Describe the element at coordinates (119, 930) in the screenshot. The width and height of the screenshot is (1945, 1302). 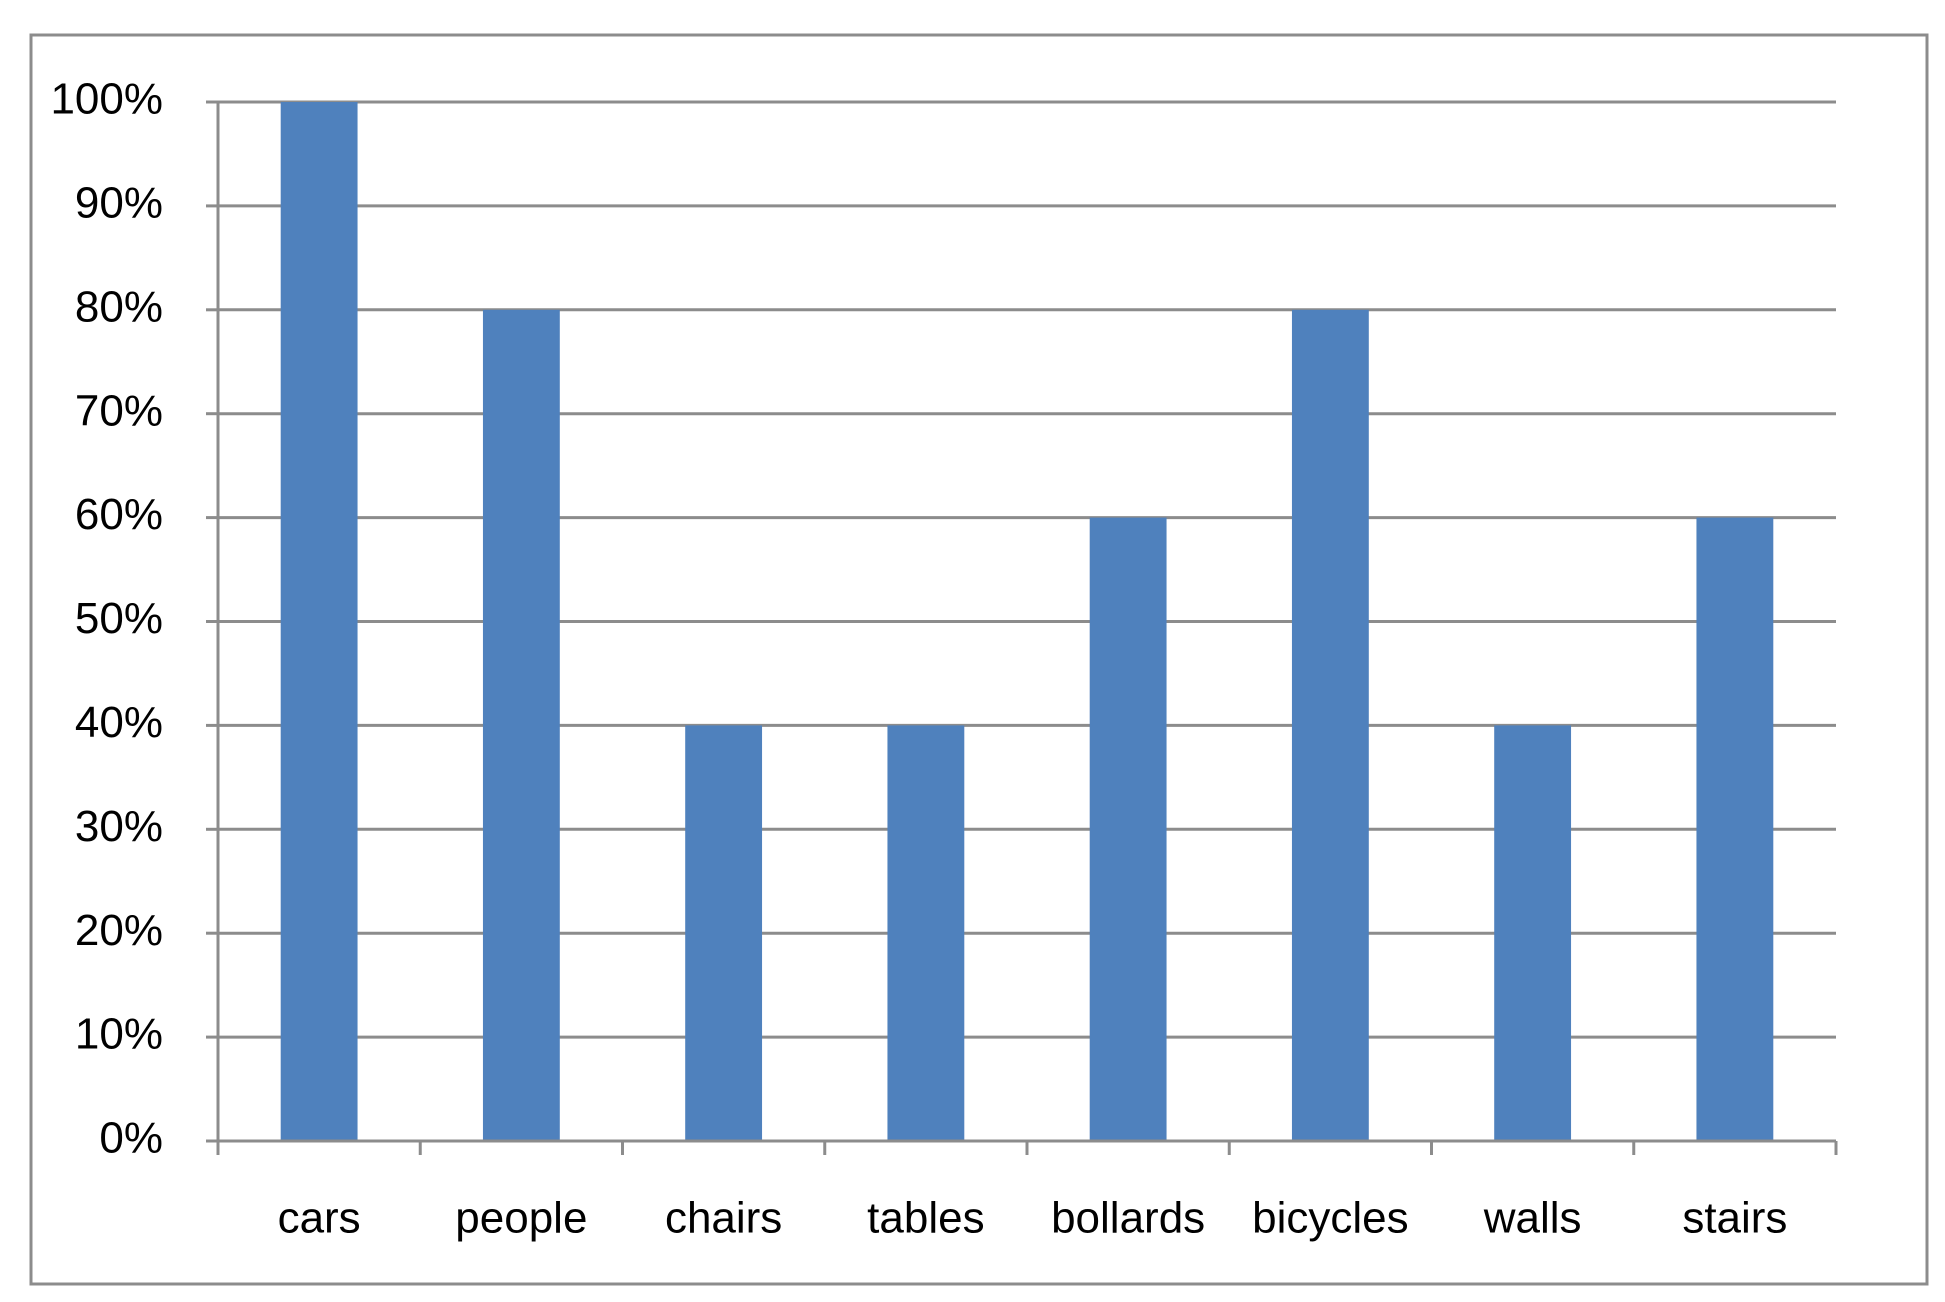
I see `y-tick-label: 20%` at that location.